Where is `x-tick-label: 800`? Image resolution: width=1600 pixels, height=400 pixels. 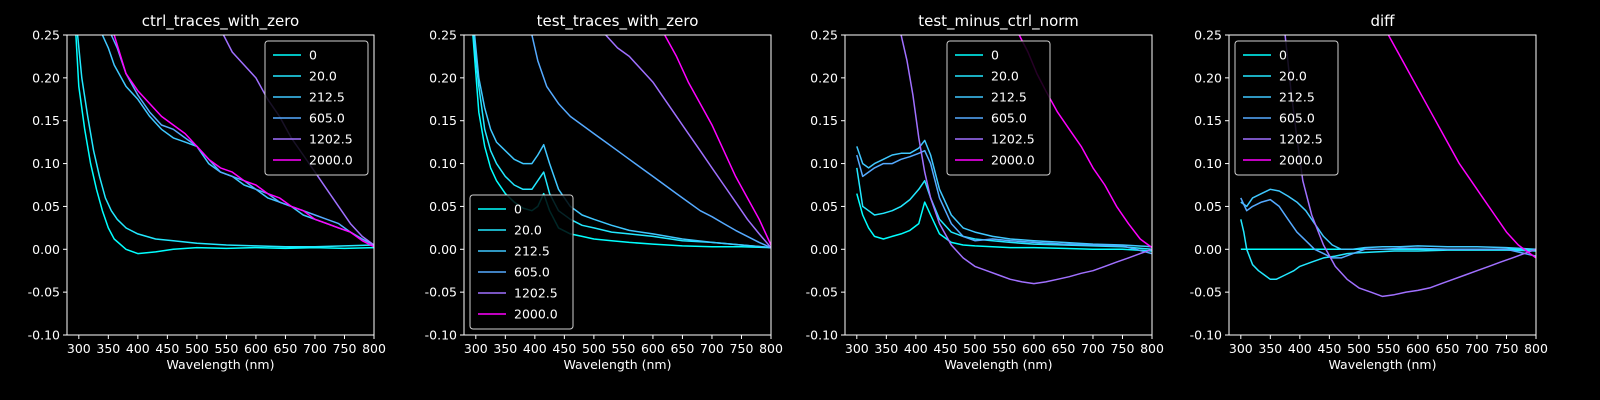
x-tick-label: 800 is located at coordinates (1536, 348).